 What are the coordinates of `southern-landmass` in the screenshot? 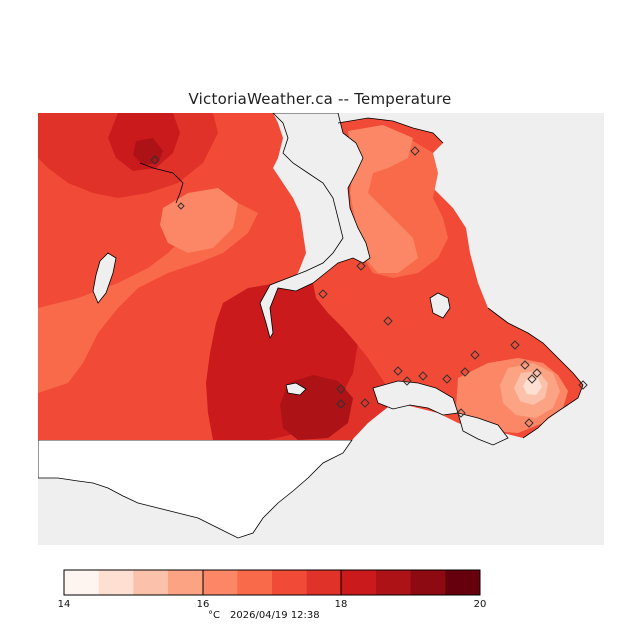 It's located at (195, 489).